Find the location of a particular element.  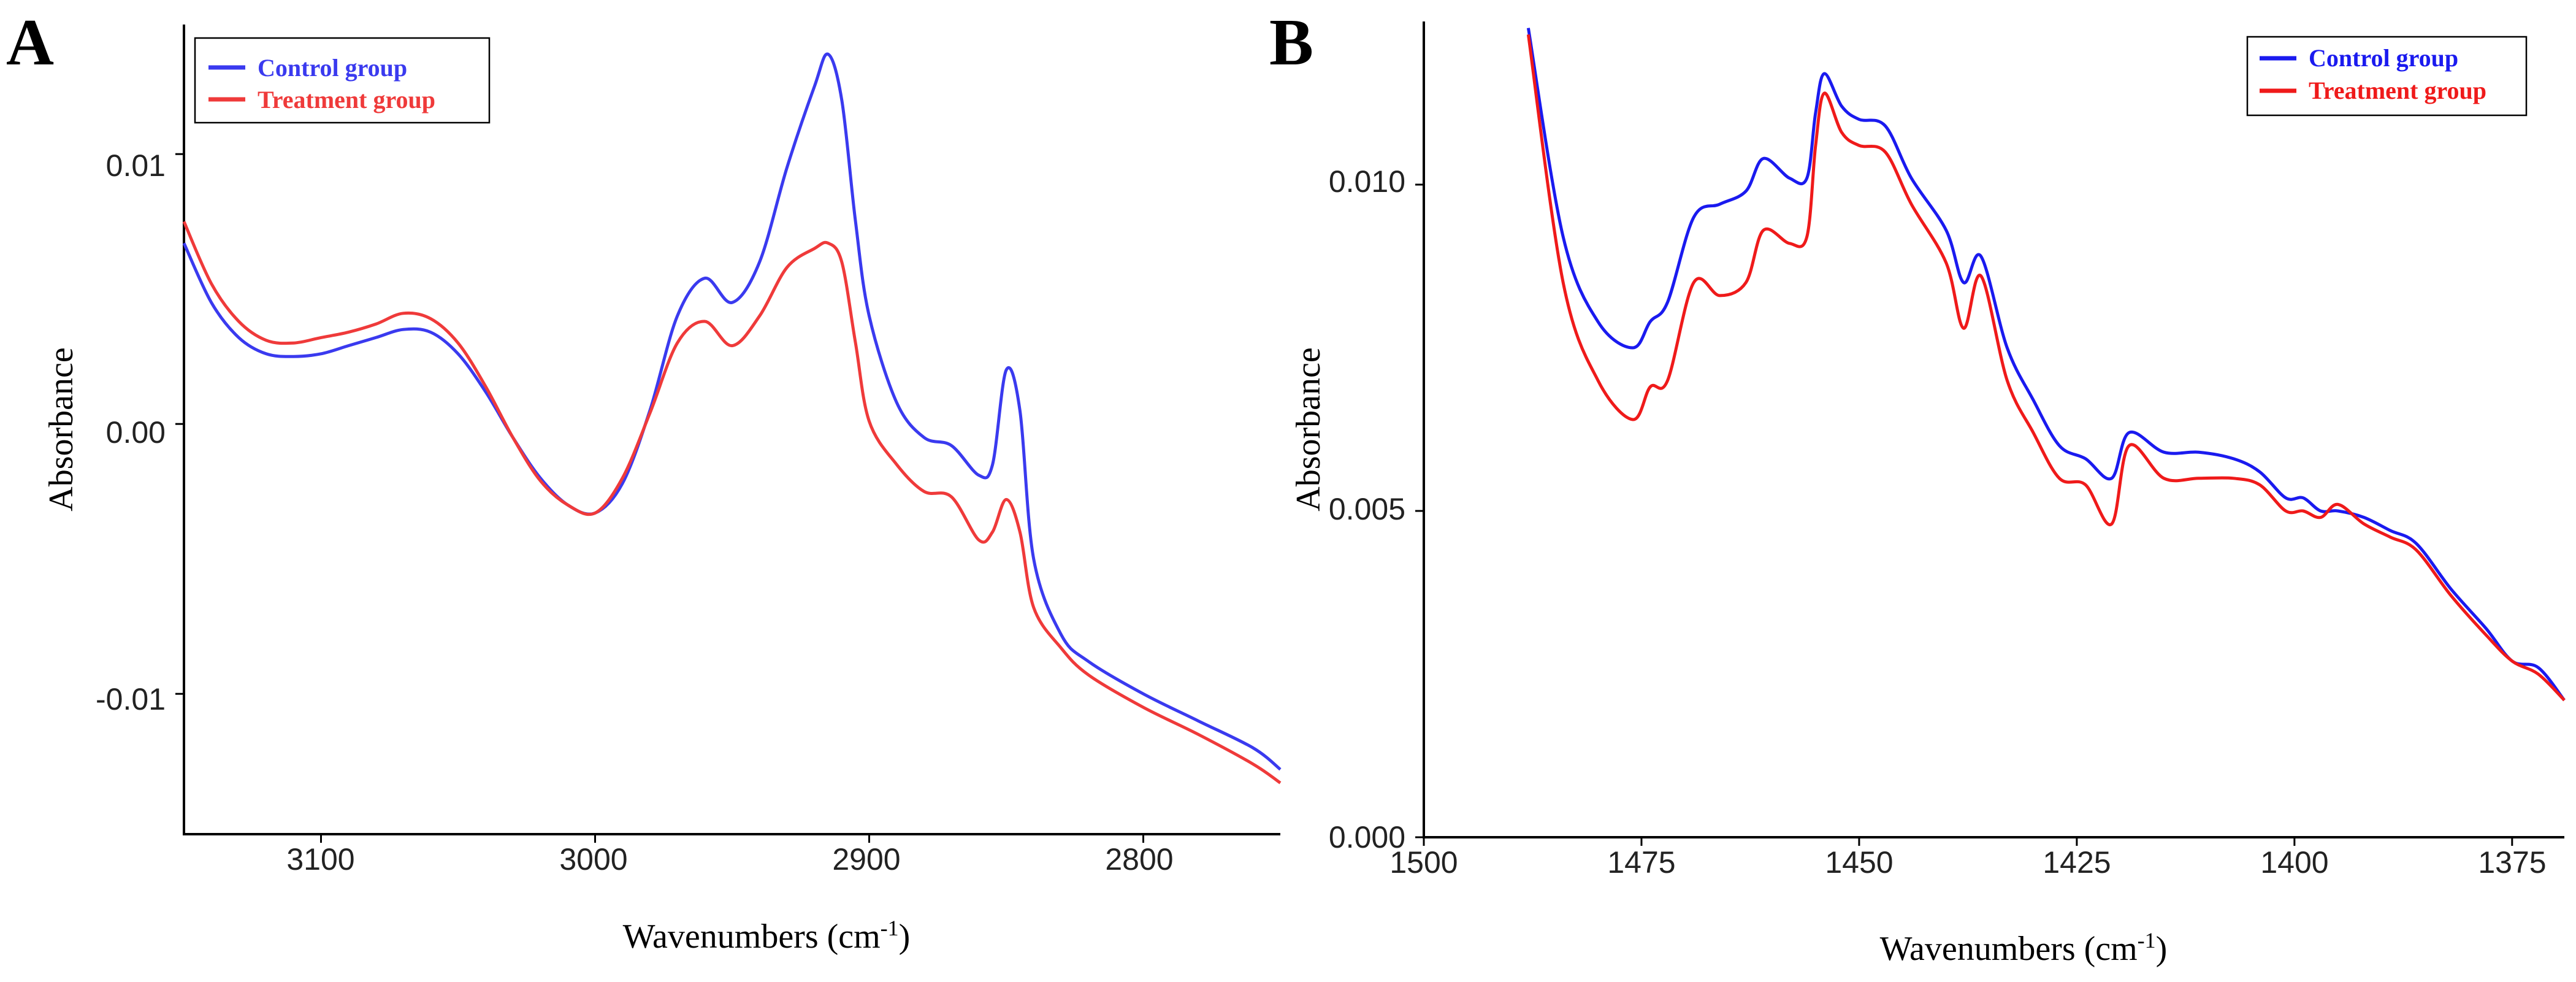

panel-a-x-axis-title: Wavenumbers (cm-1) is located at coordinates (767, 936).